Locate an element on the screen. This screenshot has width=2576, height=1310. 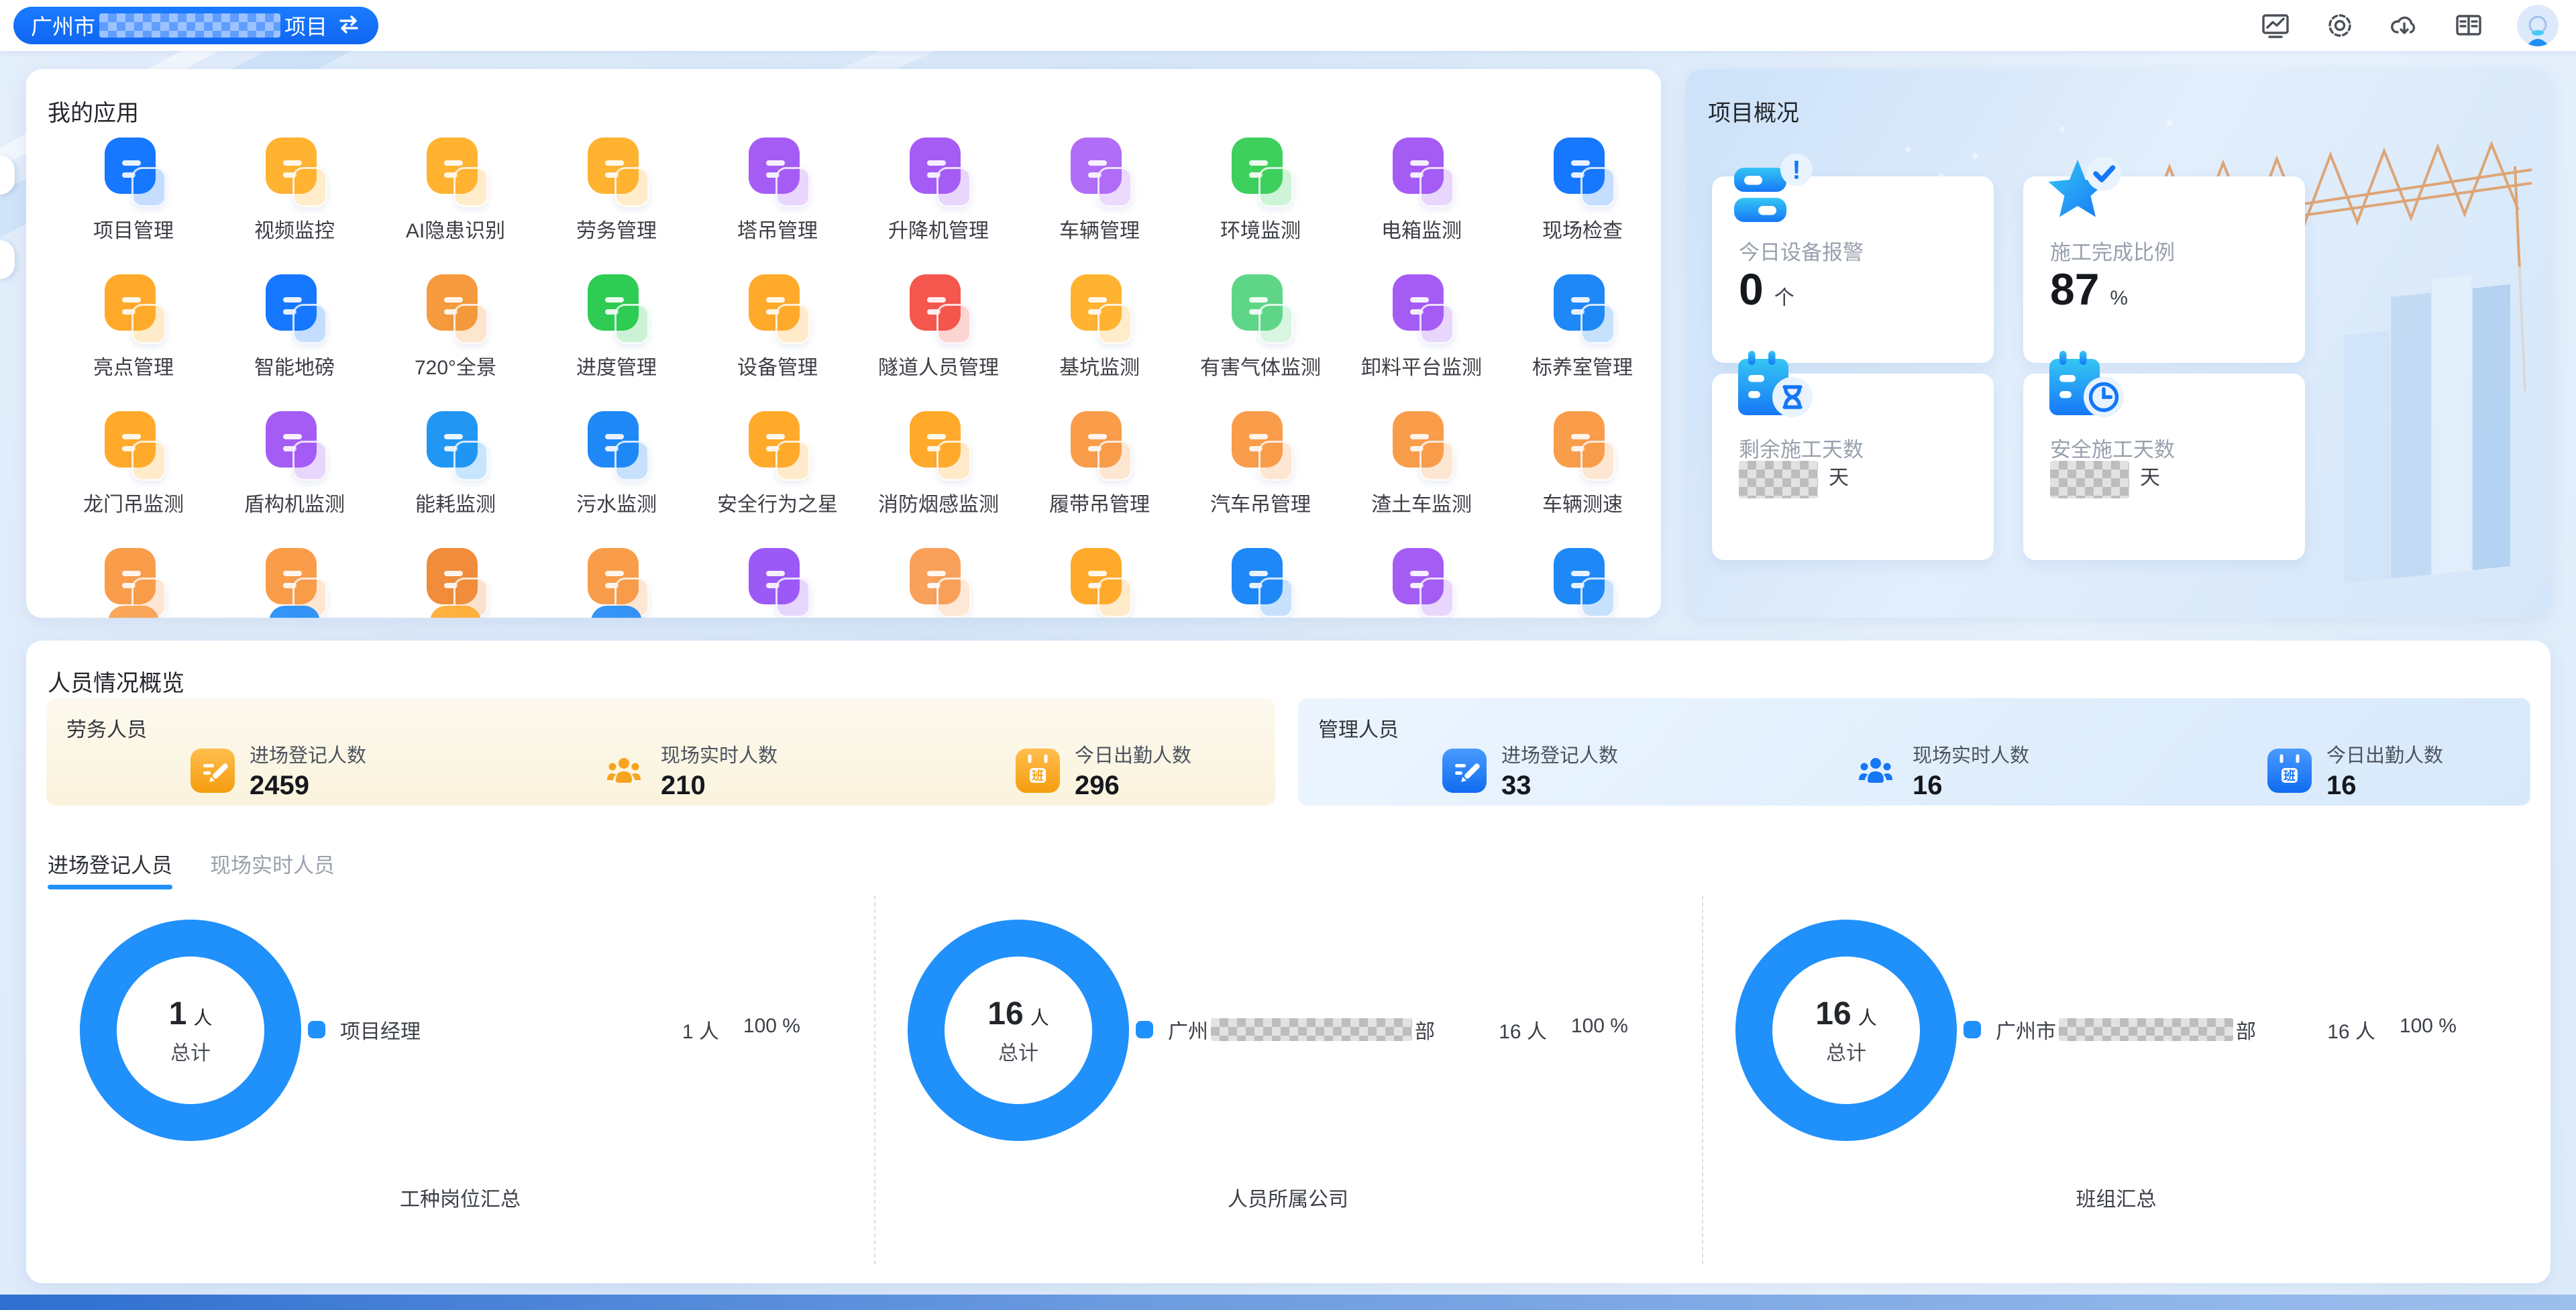
app-item: 项目管理 is located at coordinates (133, 188).